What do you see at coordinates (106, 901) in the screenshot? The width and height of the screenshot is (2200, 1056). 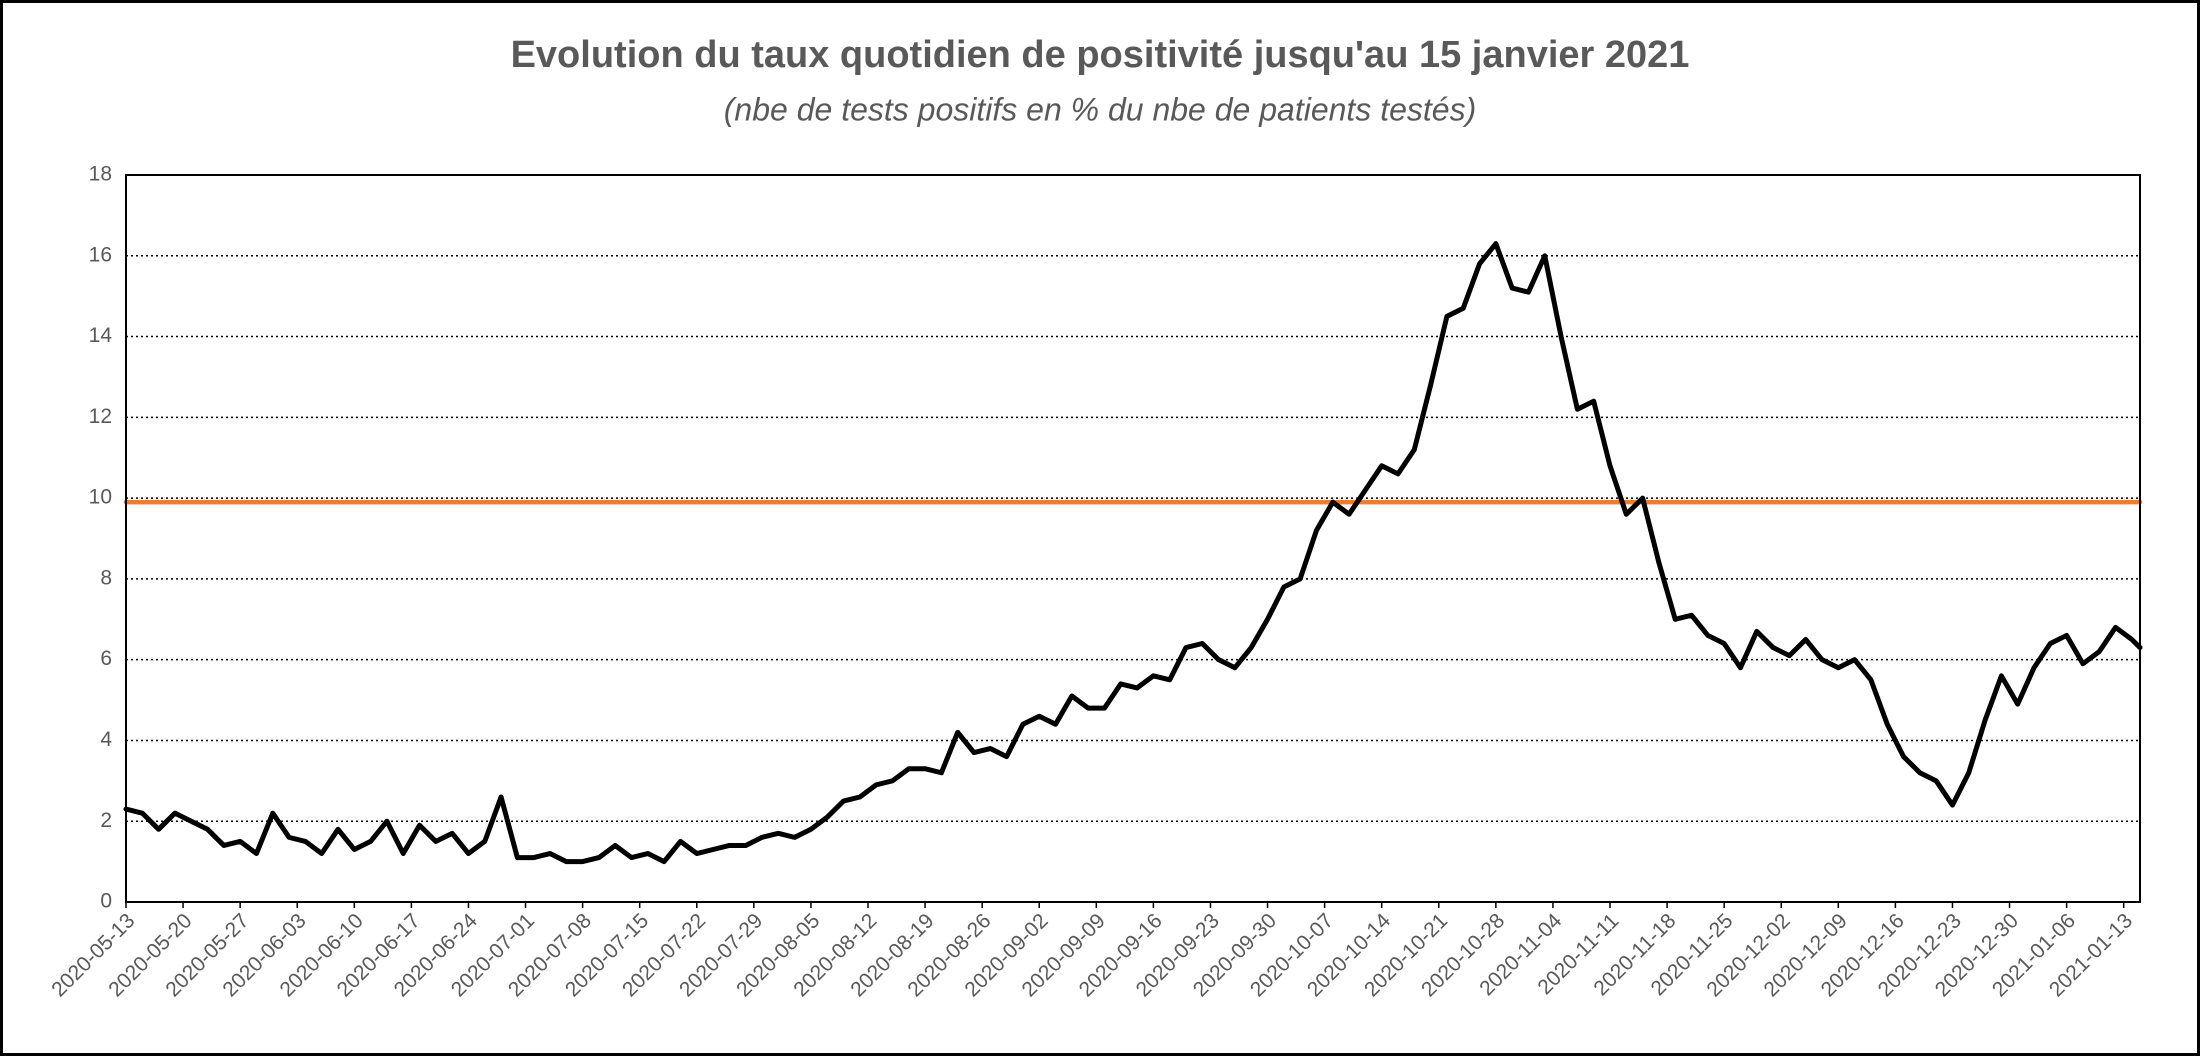 I see `y-tick-label: 0` at bounding box center [106, 901].